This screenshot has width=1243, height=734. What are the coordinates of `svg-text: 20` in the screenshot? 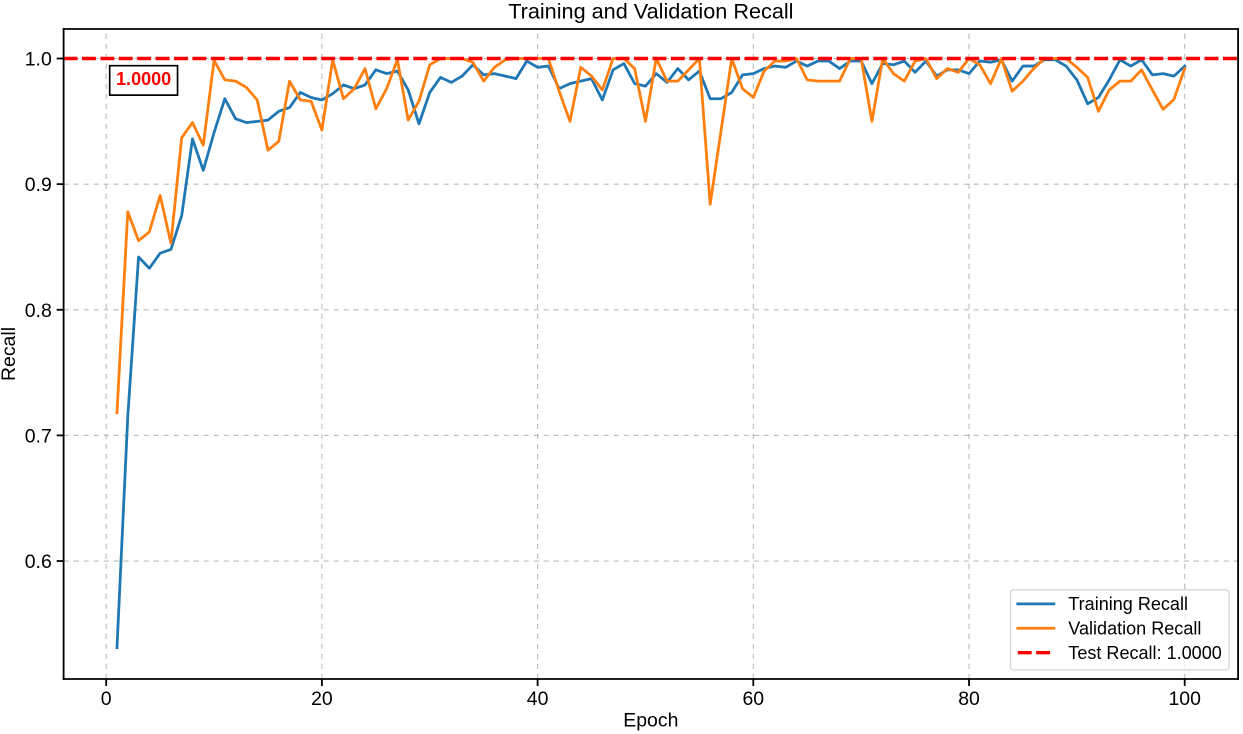 It's located at (322, 699).